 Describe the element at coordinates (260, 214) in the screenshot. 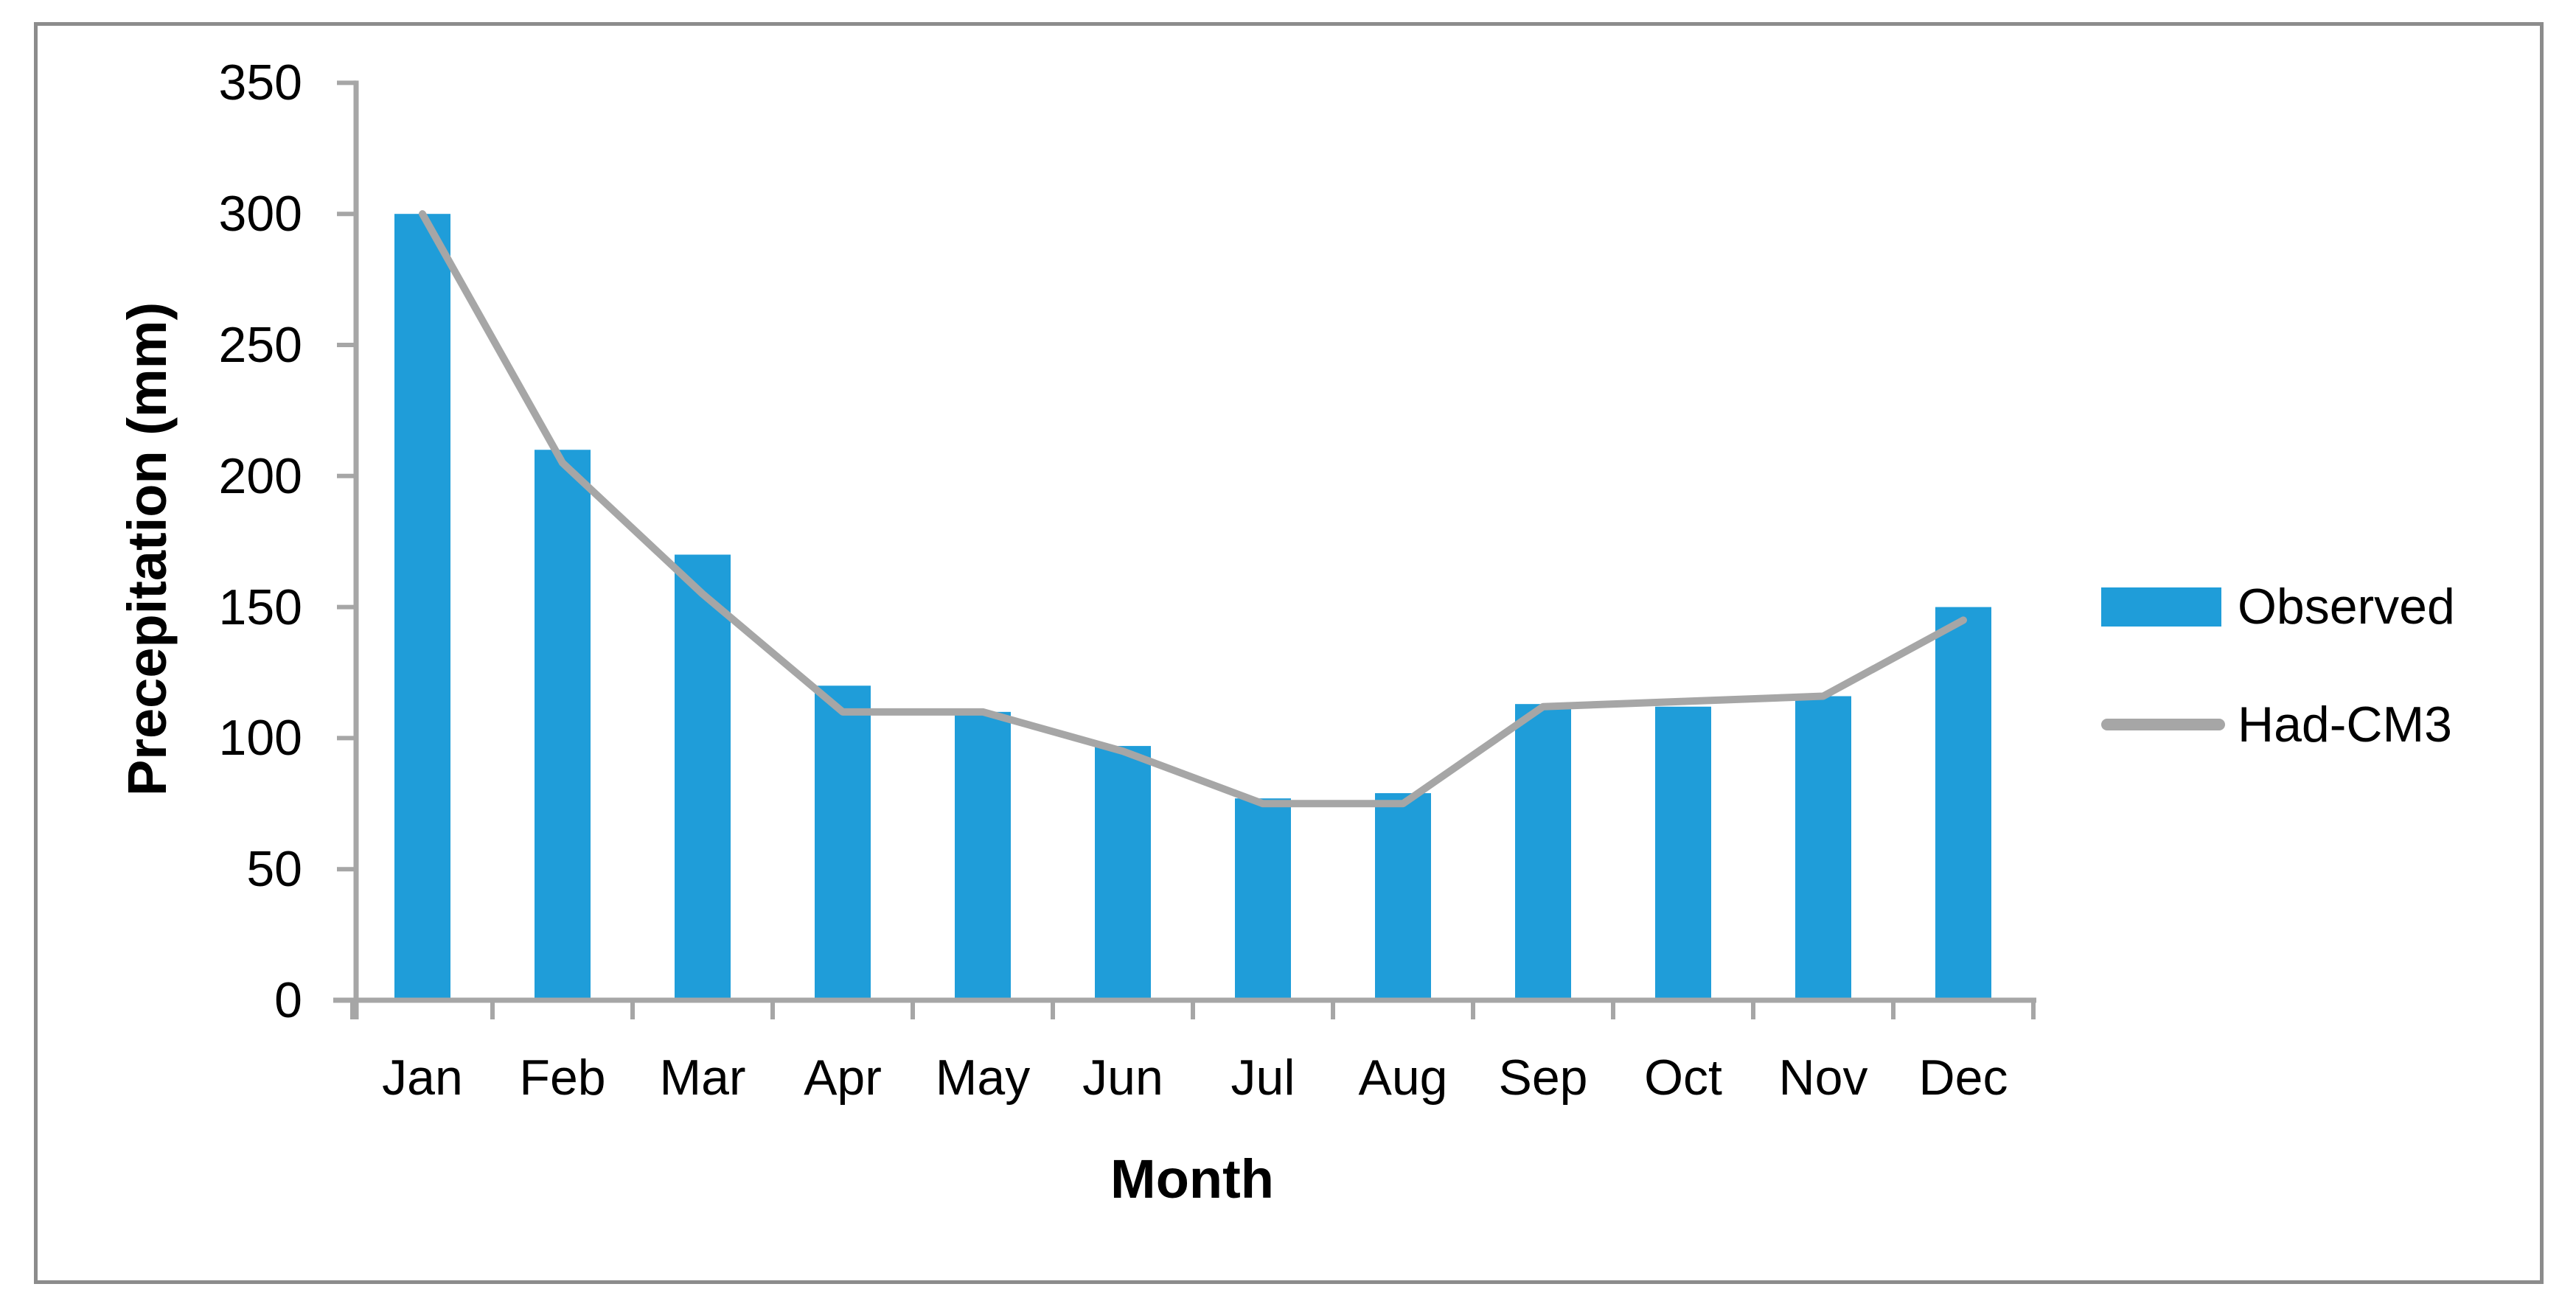

I see `y-tick-label-300: 300` at that location.